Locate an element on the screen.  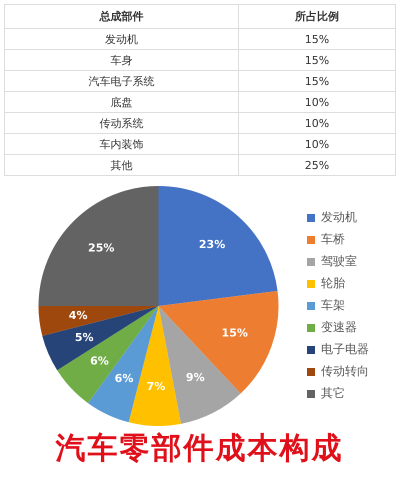
text: 发动机 is located at coordinates (121, 39).